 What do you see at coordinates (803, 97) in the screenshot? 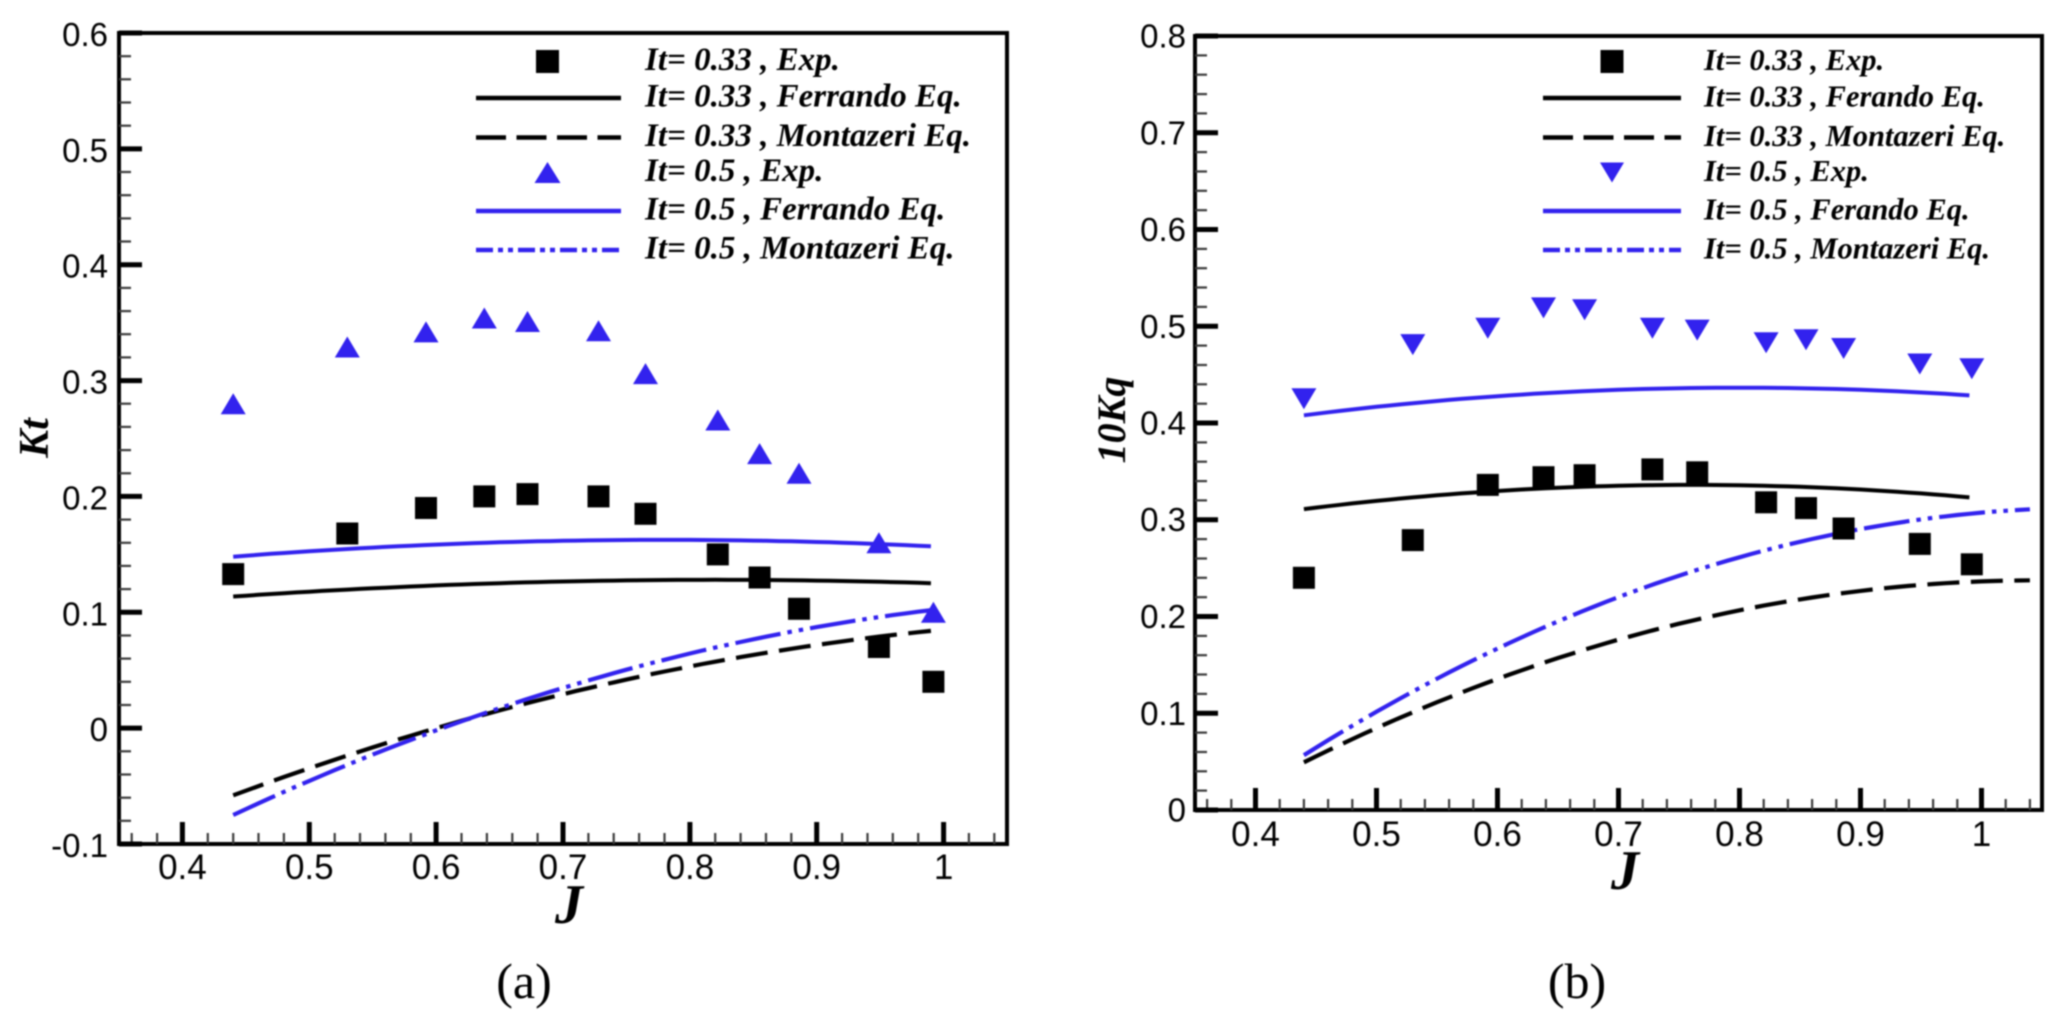
I see `svg-text: It= 0.33 , Ferrando Eq.` at bounding box center [803, 97].